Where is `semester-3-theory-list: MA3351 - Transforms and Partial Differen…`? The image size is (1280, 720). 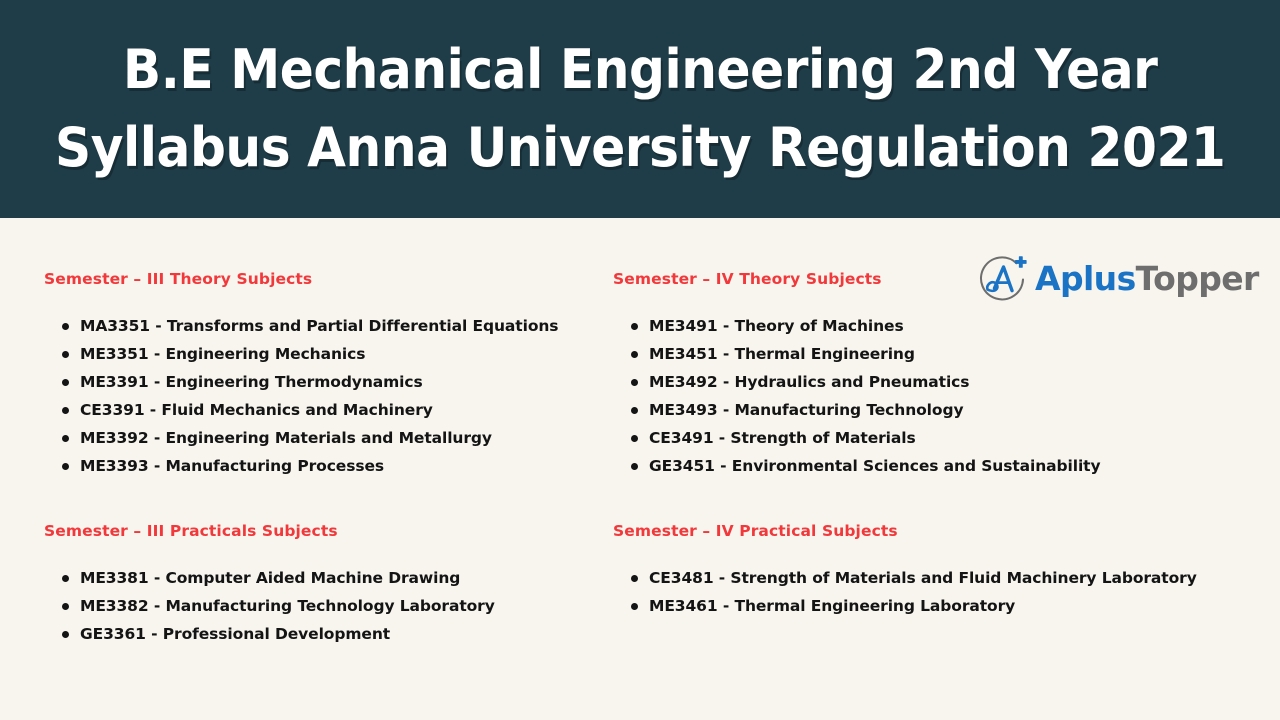 semester-3-theory-list: MA3351 - Transforms and Partial Differen… is located at coordinates (301, 396).